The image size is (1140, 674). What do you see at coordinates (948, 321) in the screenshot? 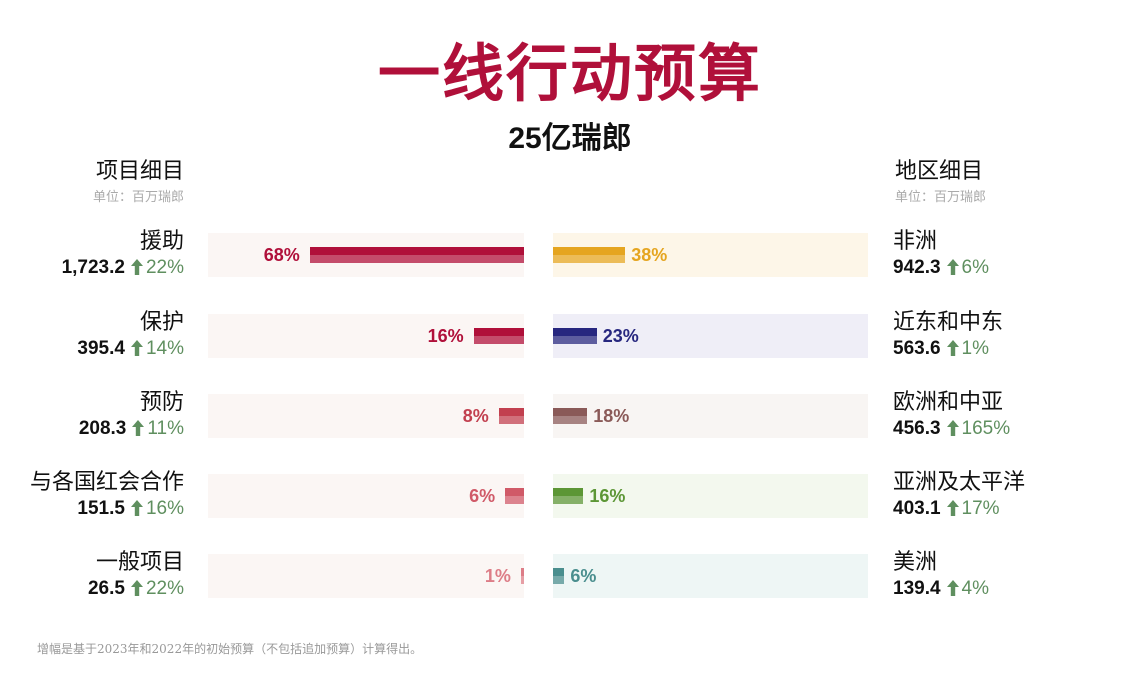
I see `right-category-label: 近东和中东` at bounding box center [948, 321].